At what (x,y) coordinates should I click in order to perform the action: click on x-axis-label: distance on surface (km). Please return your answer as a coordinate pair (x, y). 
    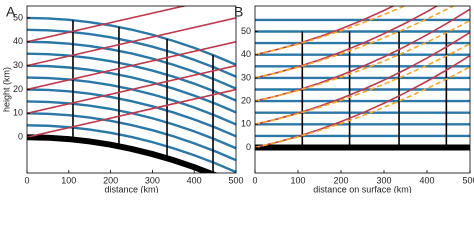
    Looking at the image, I should click on (362, 188).